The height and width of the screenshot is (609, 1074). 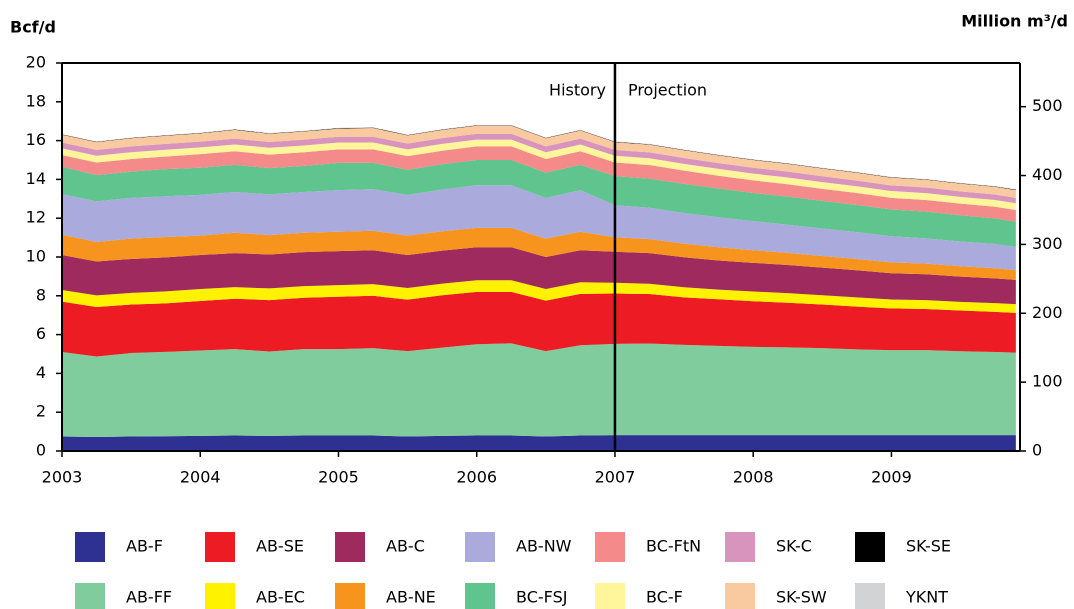 What do you see at coordinates (36, 178) in the screenshot?
I see `y-tick-label: 14` at bounding box center [36, 178].